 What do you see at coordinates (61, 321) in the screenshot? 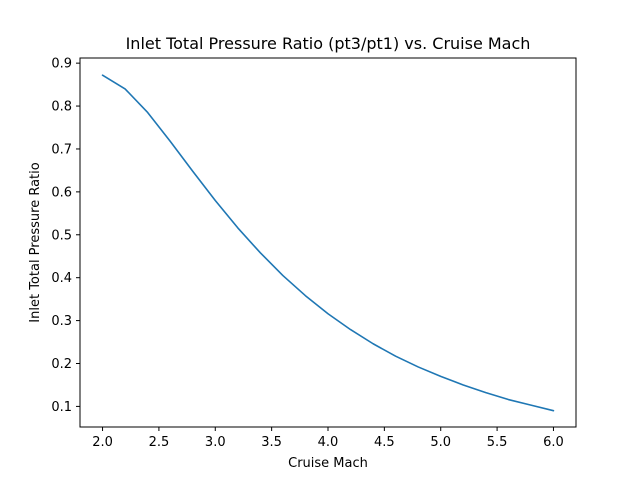
I see `y-tick-label: 0.3` at bounding box center [61, 321].